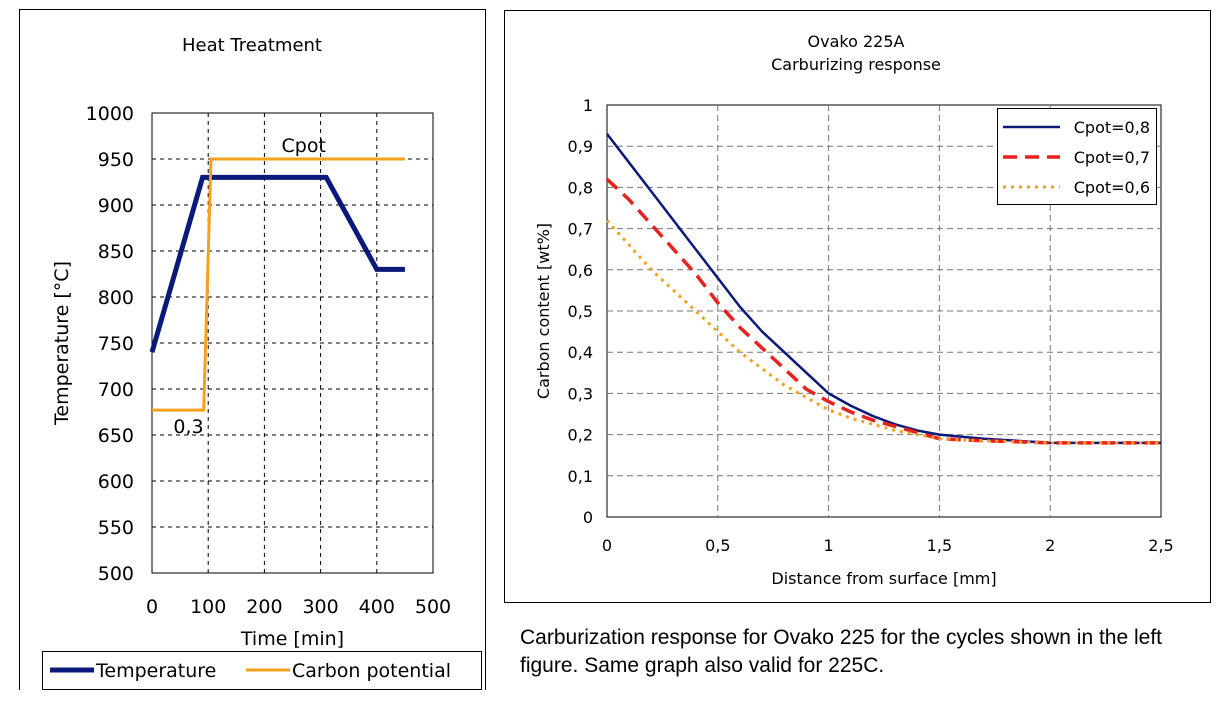 This screenshot has height=705, width=1226. Describe the element at coordinates (116, 436) in the screenshot. I see `y-tick-label: 650` at that location.